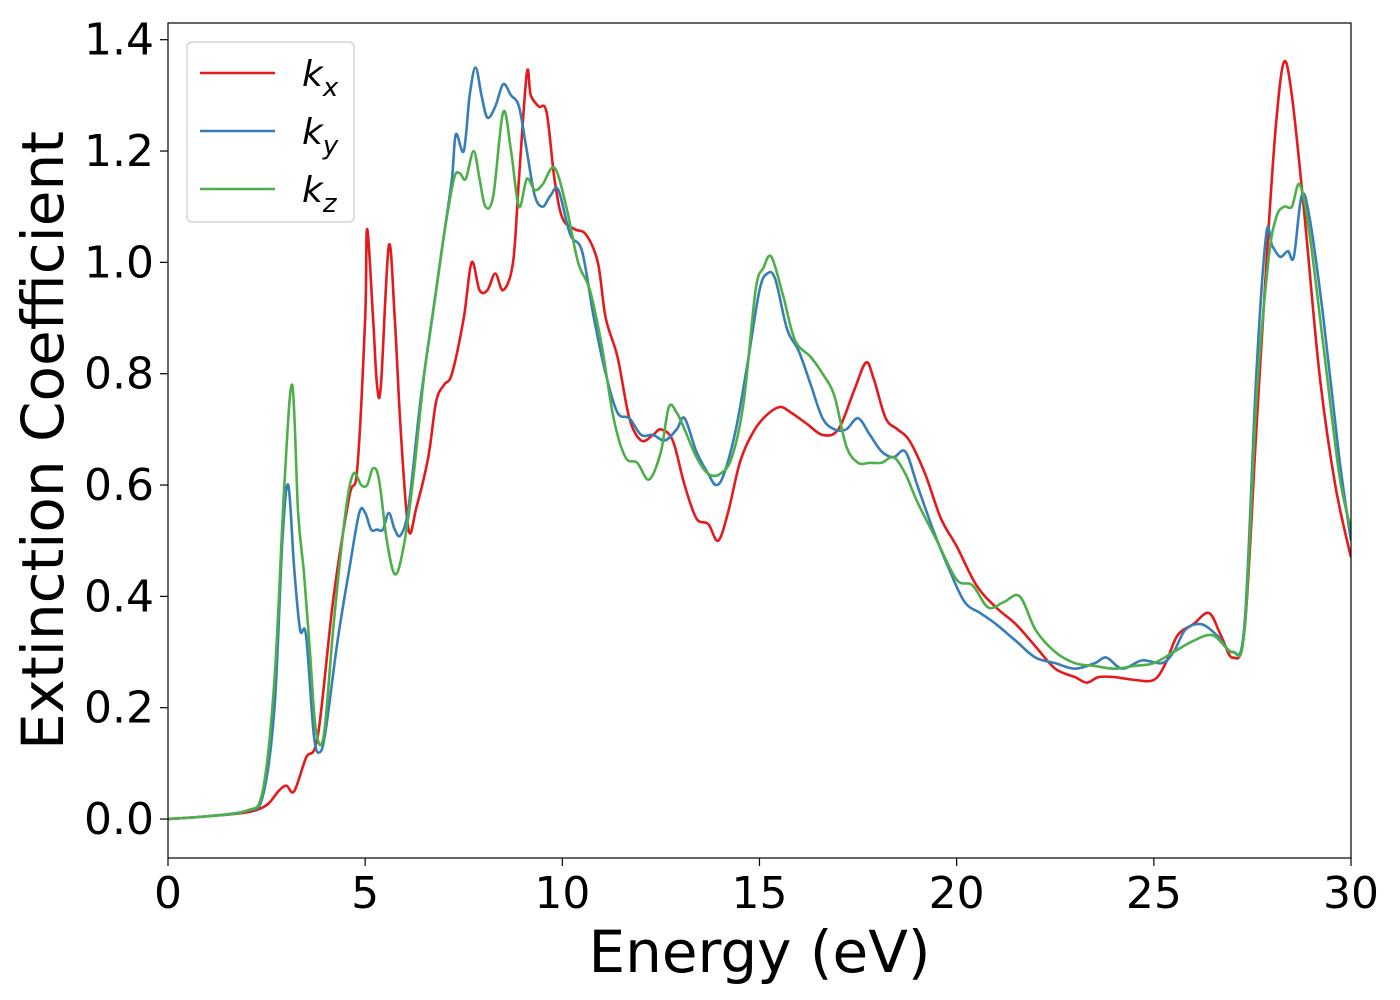  What do you see at coordinates (759, 952) in the screenshot?
I see `x-axis-title: Energy (eV)` at bounding box center [759, 952].